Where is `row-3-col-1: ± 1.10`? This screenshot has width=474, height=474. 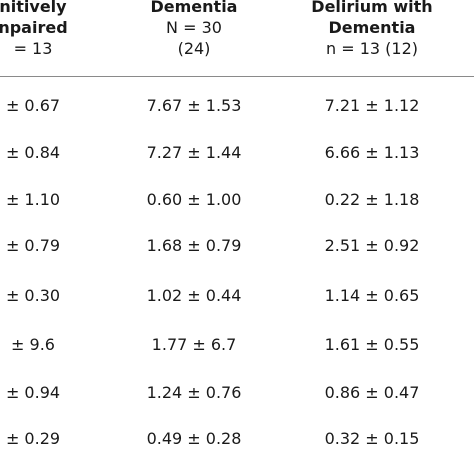
row-3-col-1: ± 1.10 is located at coordinates (33, 199).